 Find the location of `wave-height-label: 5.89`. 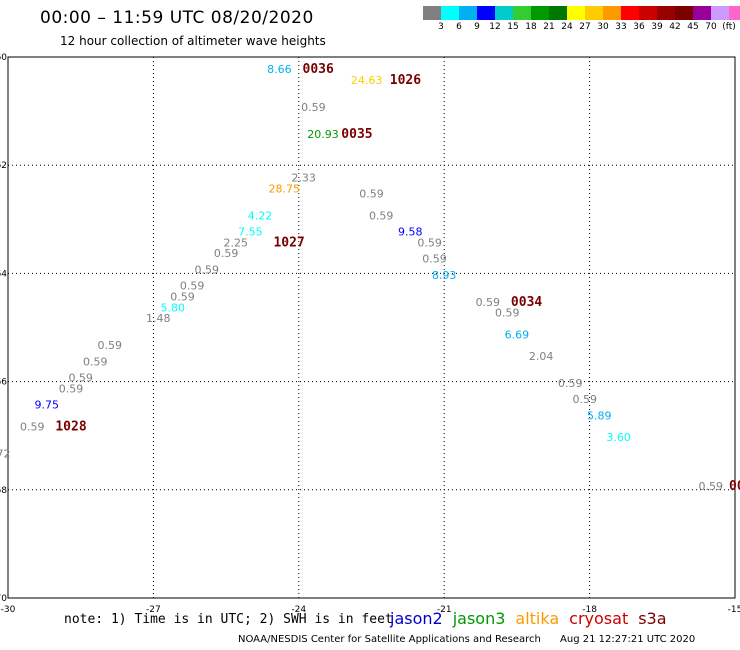

wave-height-label: 5.89 is located at coordinates (599, 415).